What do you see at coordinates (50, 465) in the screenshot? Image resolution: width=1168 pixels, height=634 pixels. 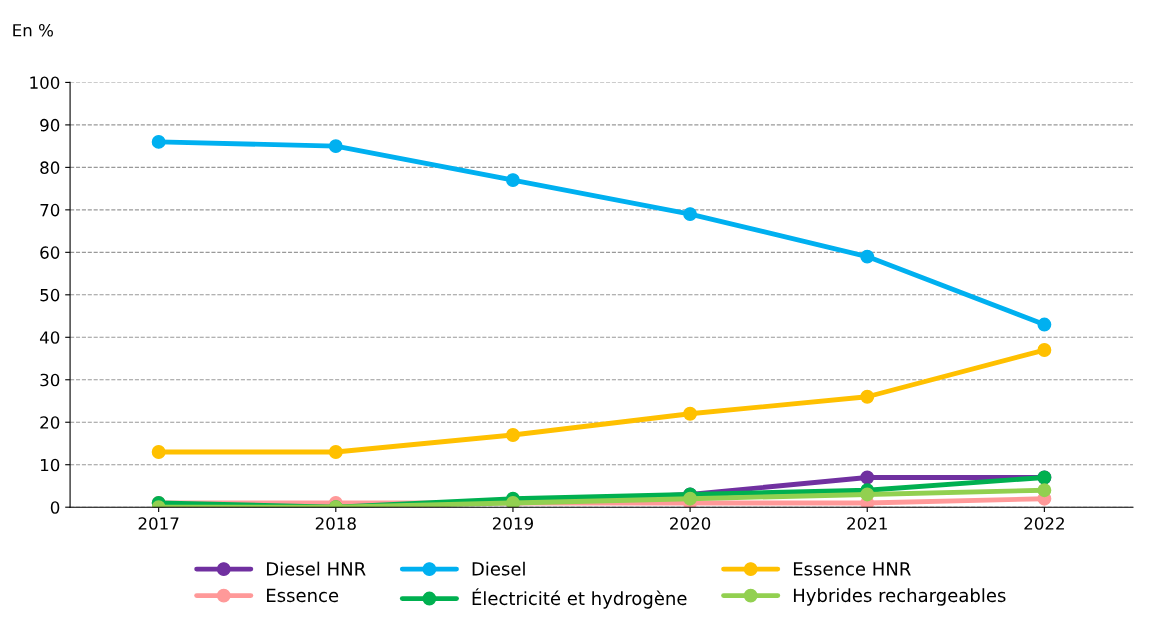 I see `y-tick-label: 10` at bounding box center [50, 465].